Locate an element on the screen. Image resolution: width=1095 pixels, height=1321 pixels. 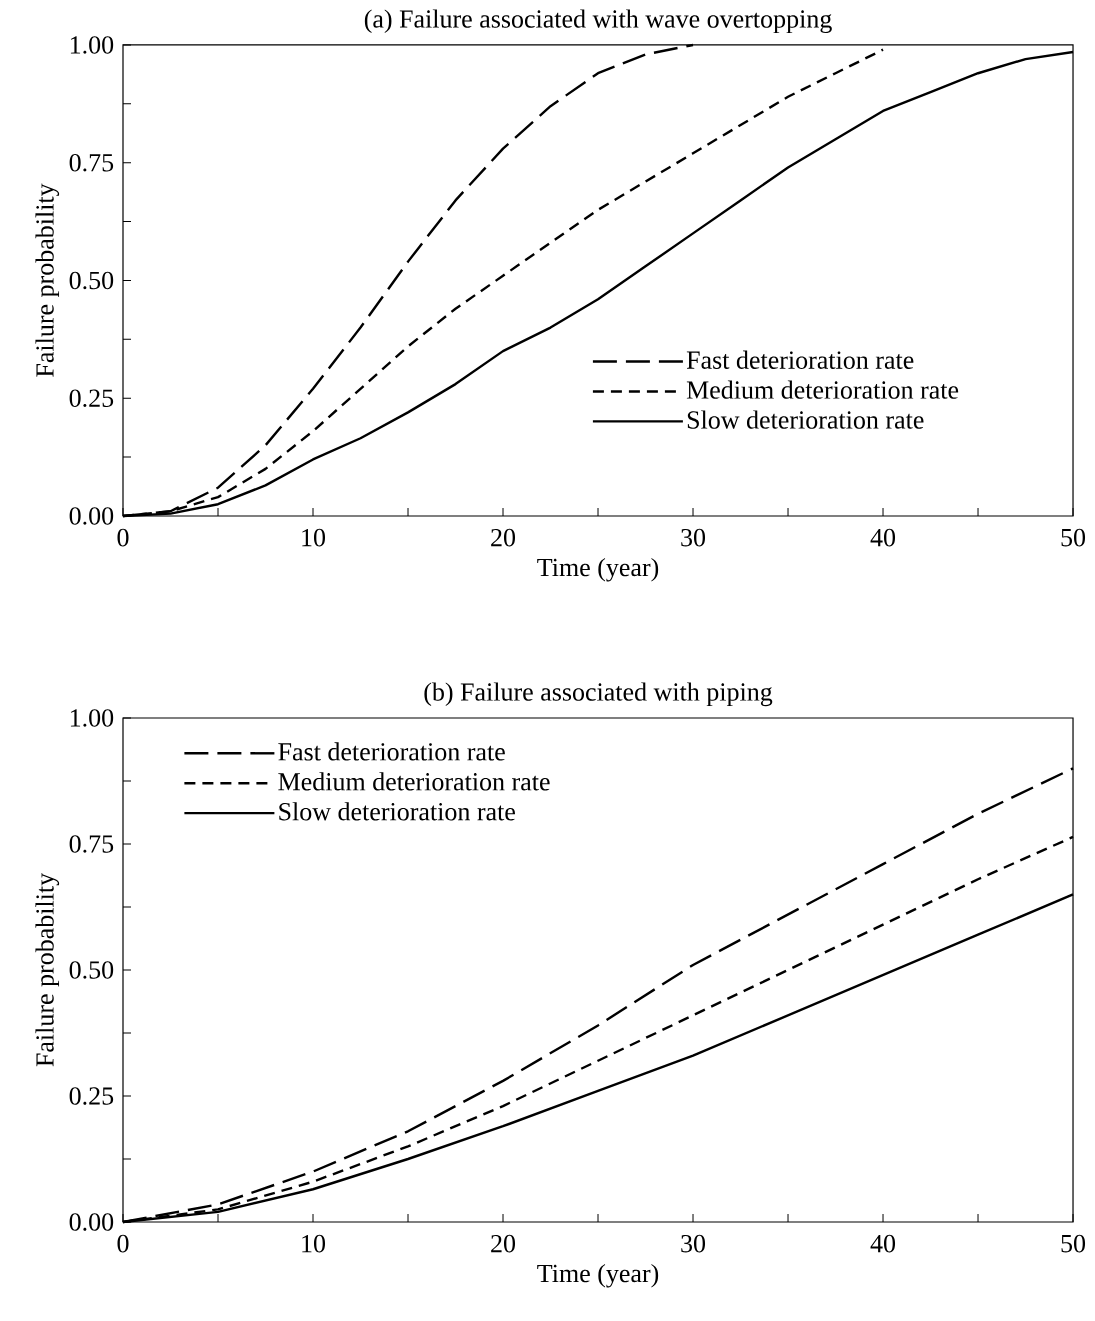
chart-title: (a) Failure associated with wave overtopping is located at coordinates (599, 21).